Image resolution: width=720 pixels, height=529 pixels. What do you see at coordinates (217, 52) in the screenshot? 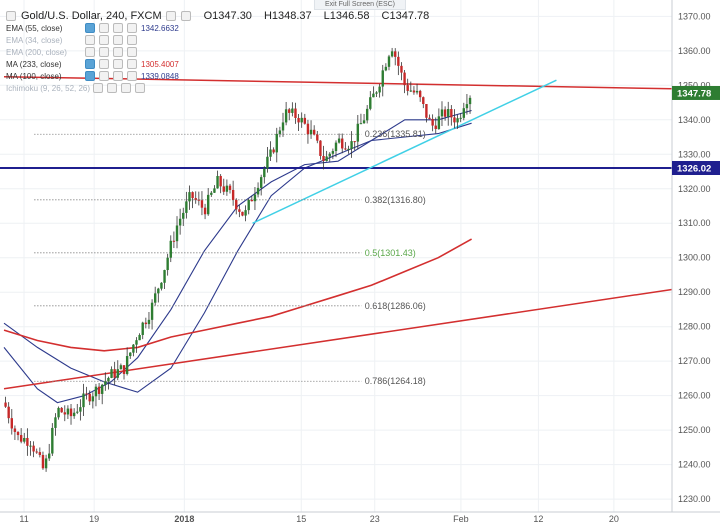
I see `indicator-row: EMA (200, close)` at bounding box center [217, 52].